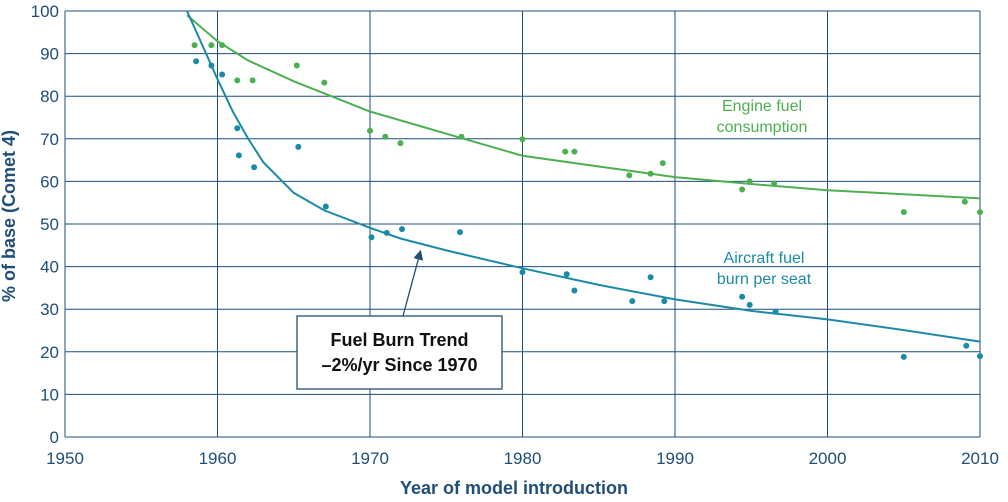 The image size is (1008, 502). Describe the element at coordinates (49, 139) in the screenshot. I see `y-tick-label: 70` at that location.